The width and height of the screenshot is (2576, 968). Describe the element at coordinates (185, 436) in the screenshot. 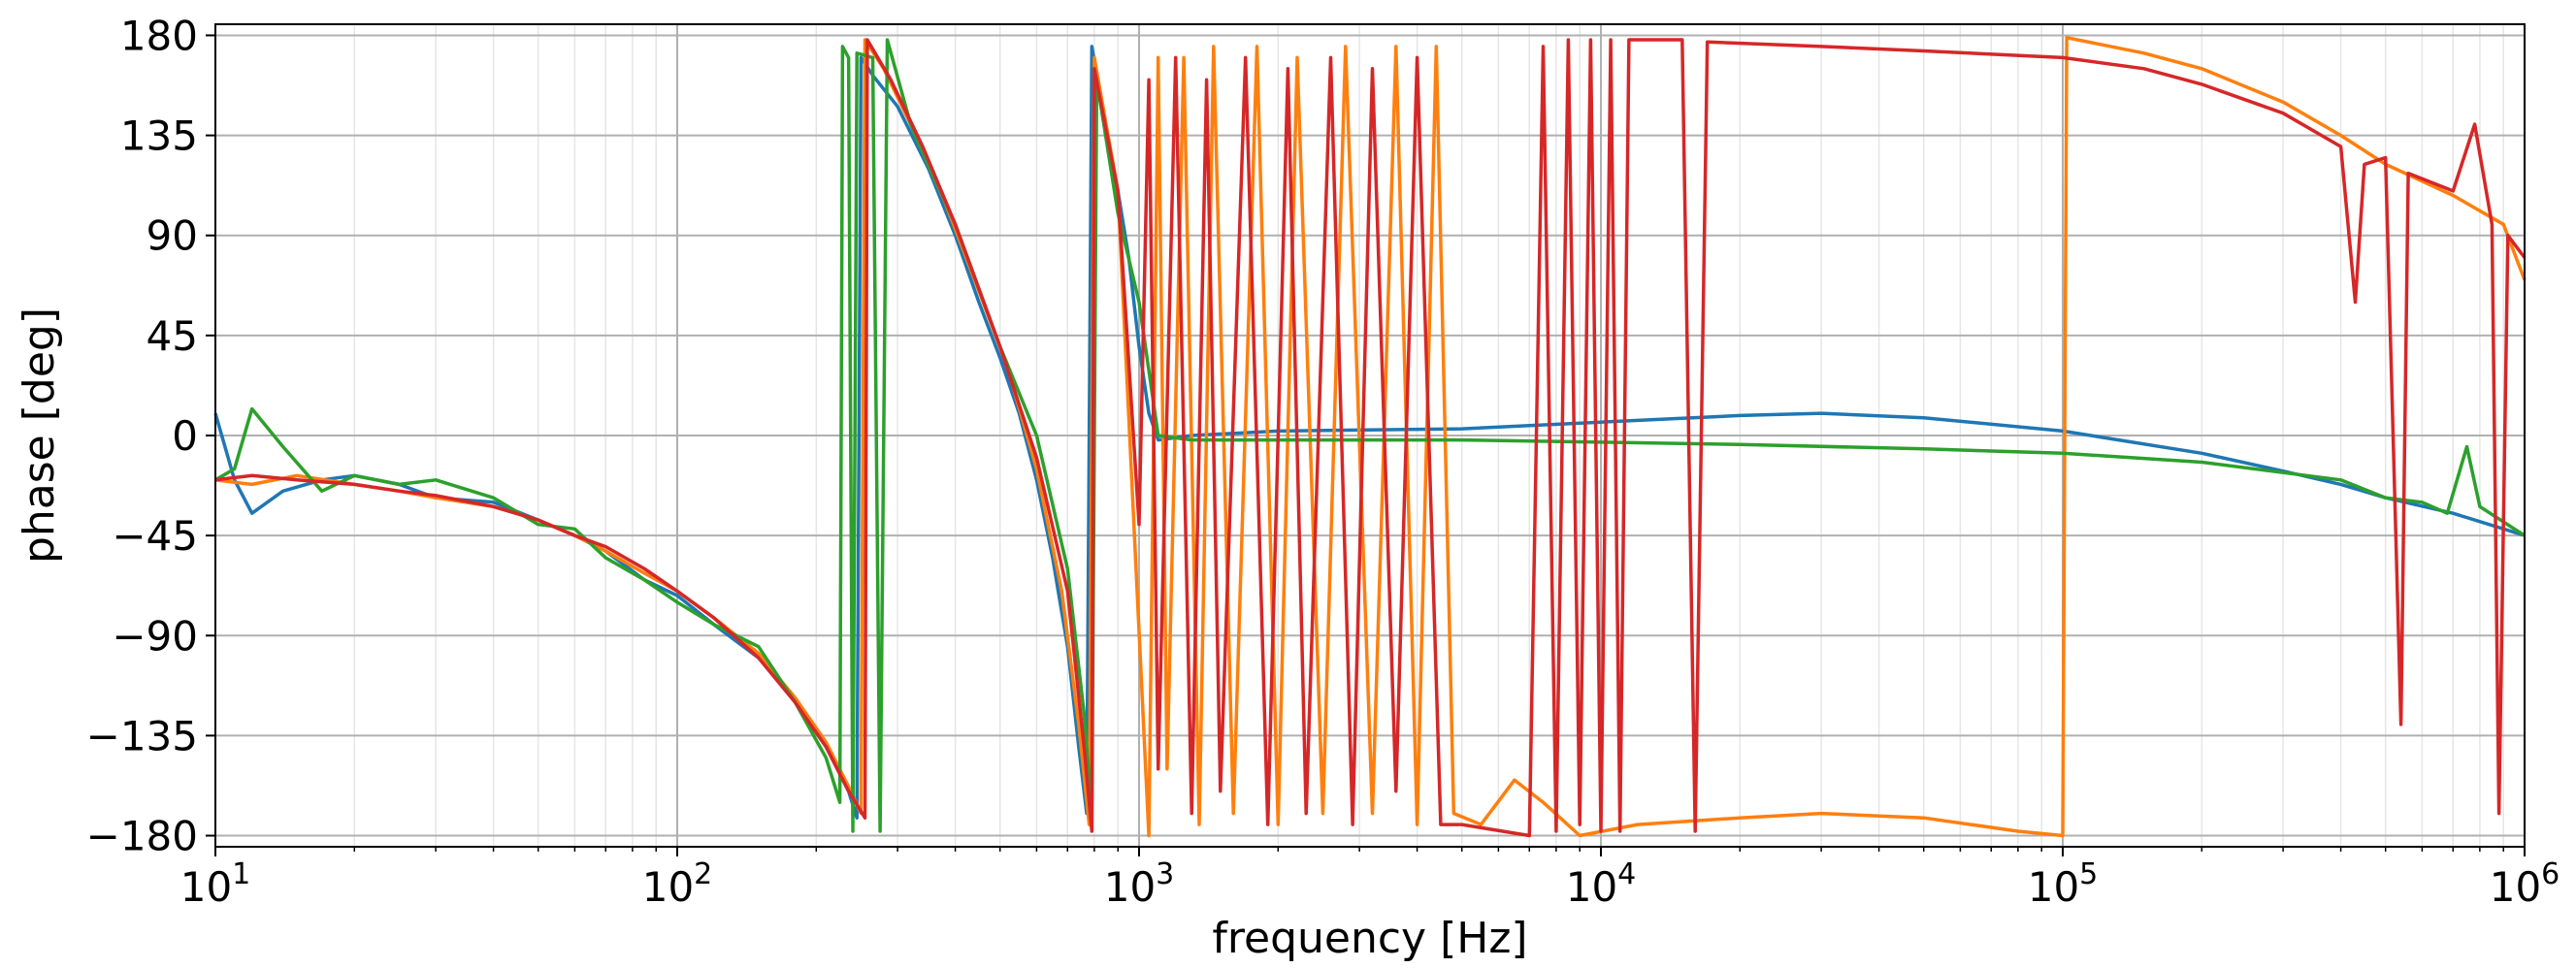

I see `y-tick-label: 0` at that location.